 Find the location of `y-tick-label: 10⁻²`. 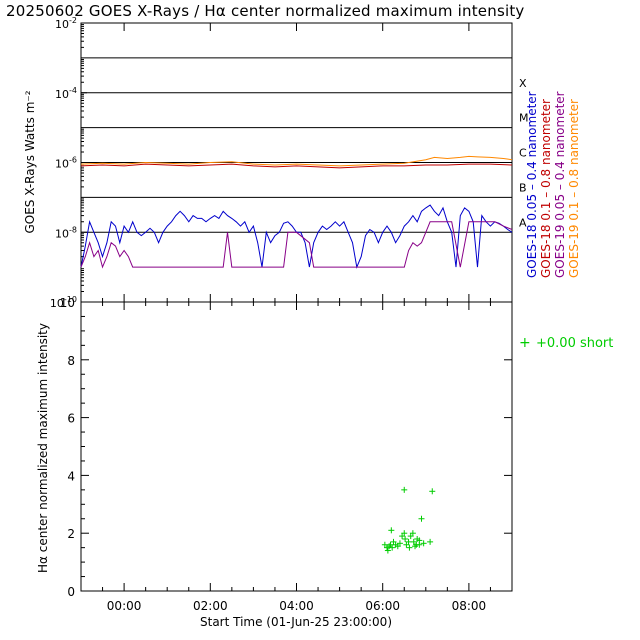

y-tick-label: 10⁻² is located at coordinates (66, 23).